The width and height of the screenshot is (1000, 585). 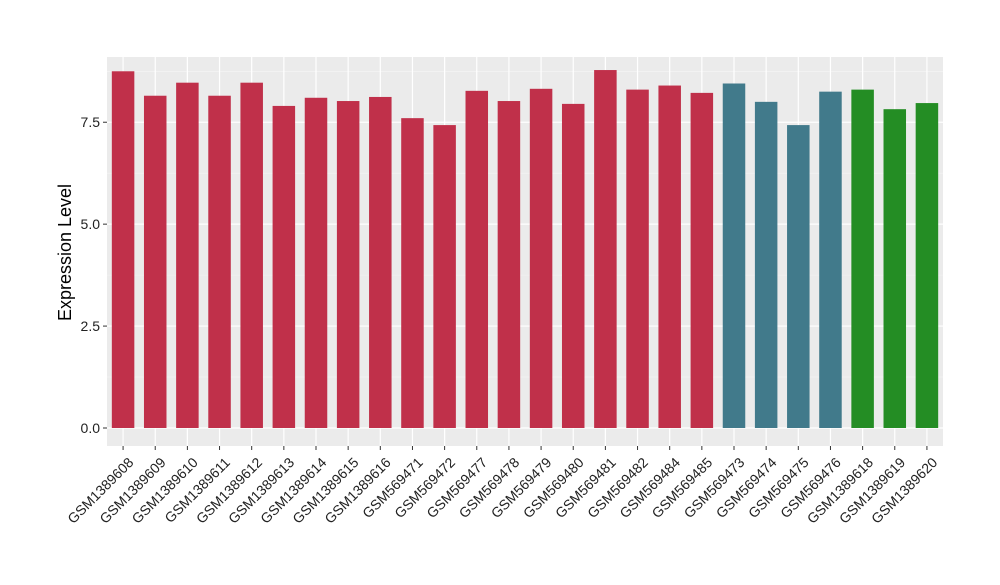 What do you see at coordinates (91, 122) in the screenshot?
I see `y-tick-label: 7.5` at bounding box center [91, 122].